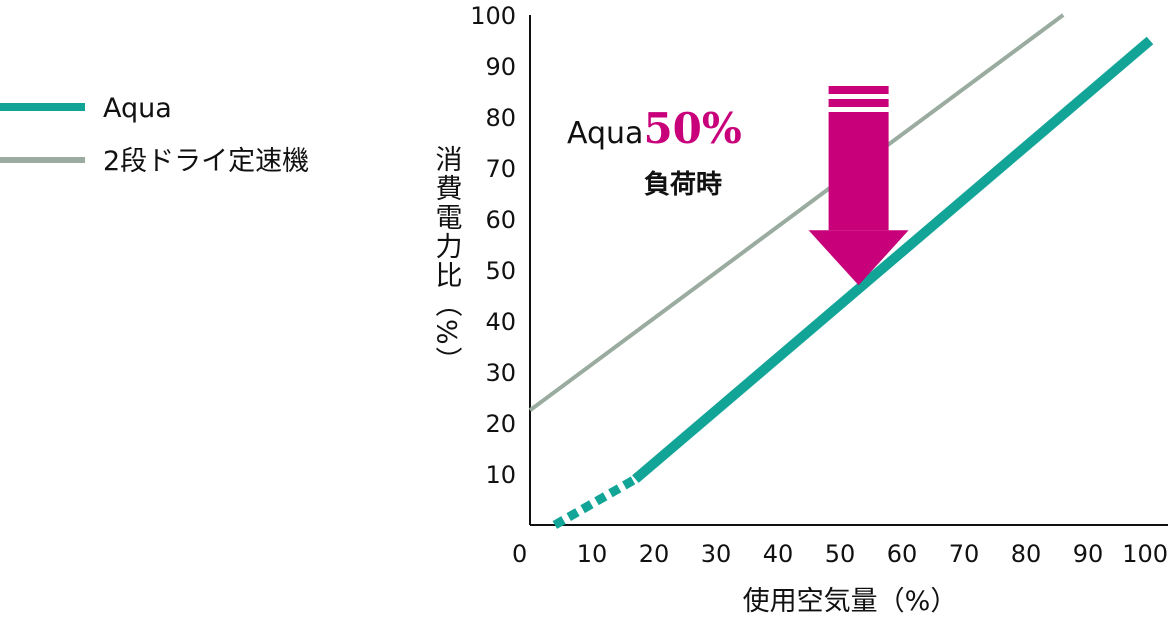  I want to click on x-axis-label: 使用空気量（%）, so click(850, 601).